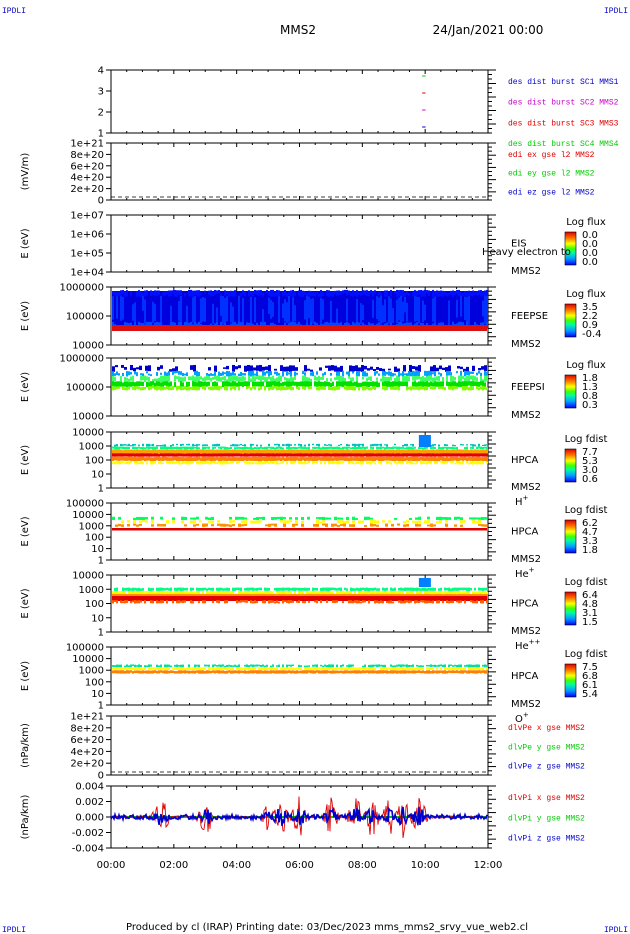 The height and width of the screenshot is (934, 630). I want to click on colorbar-tick-label: 0.6, so click(590, 479).